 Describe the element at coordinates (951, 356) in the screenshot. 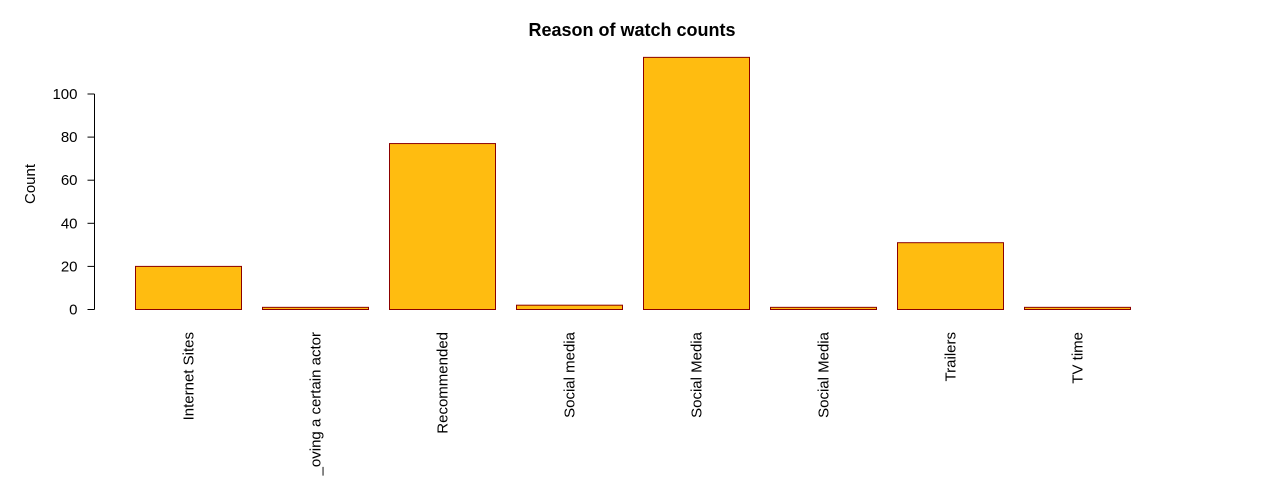

I see `category-label: Trailers` at that location.